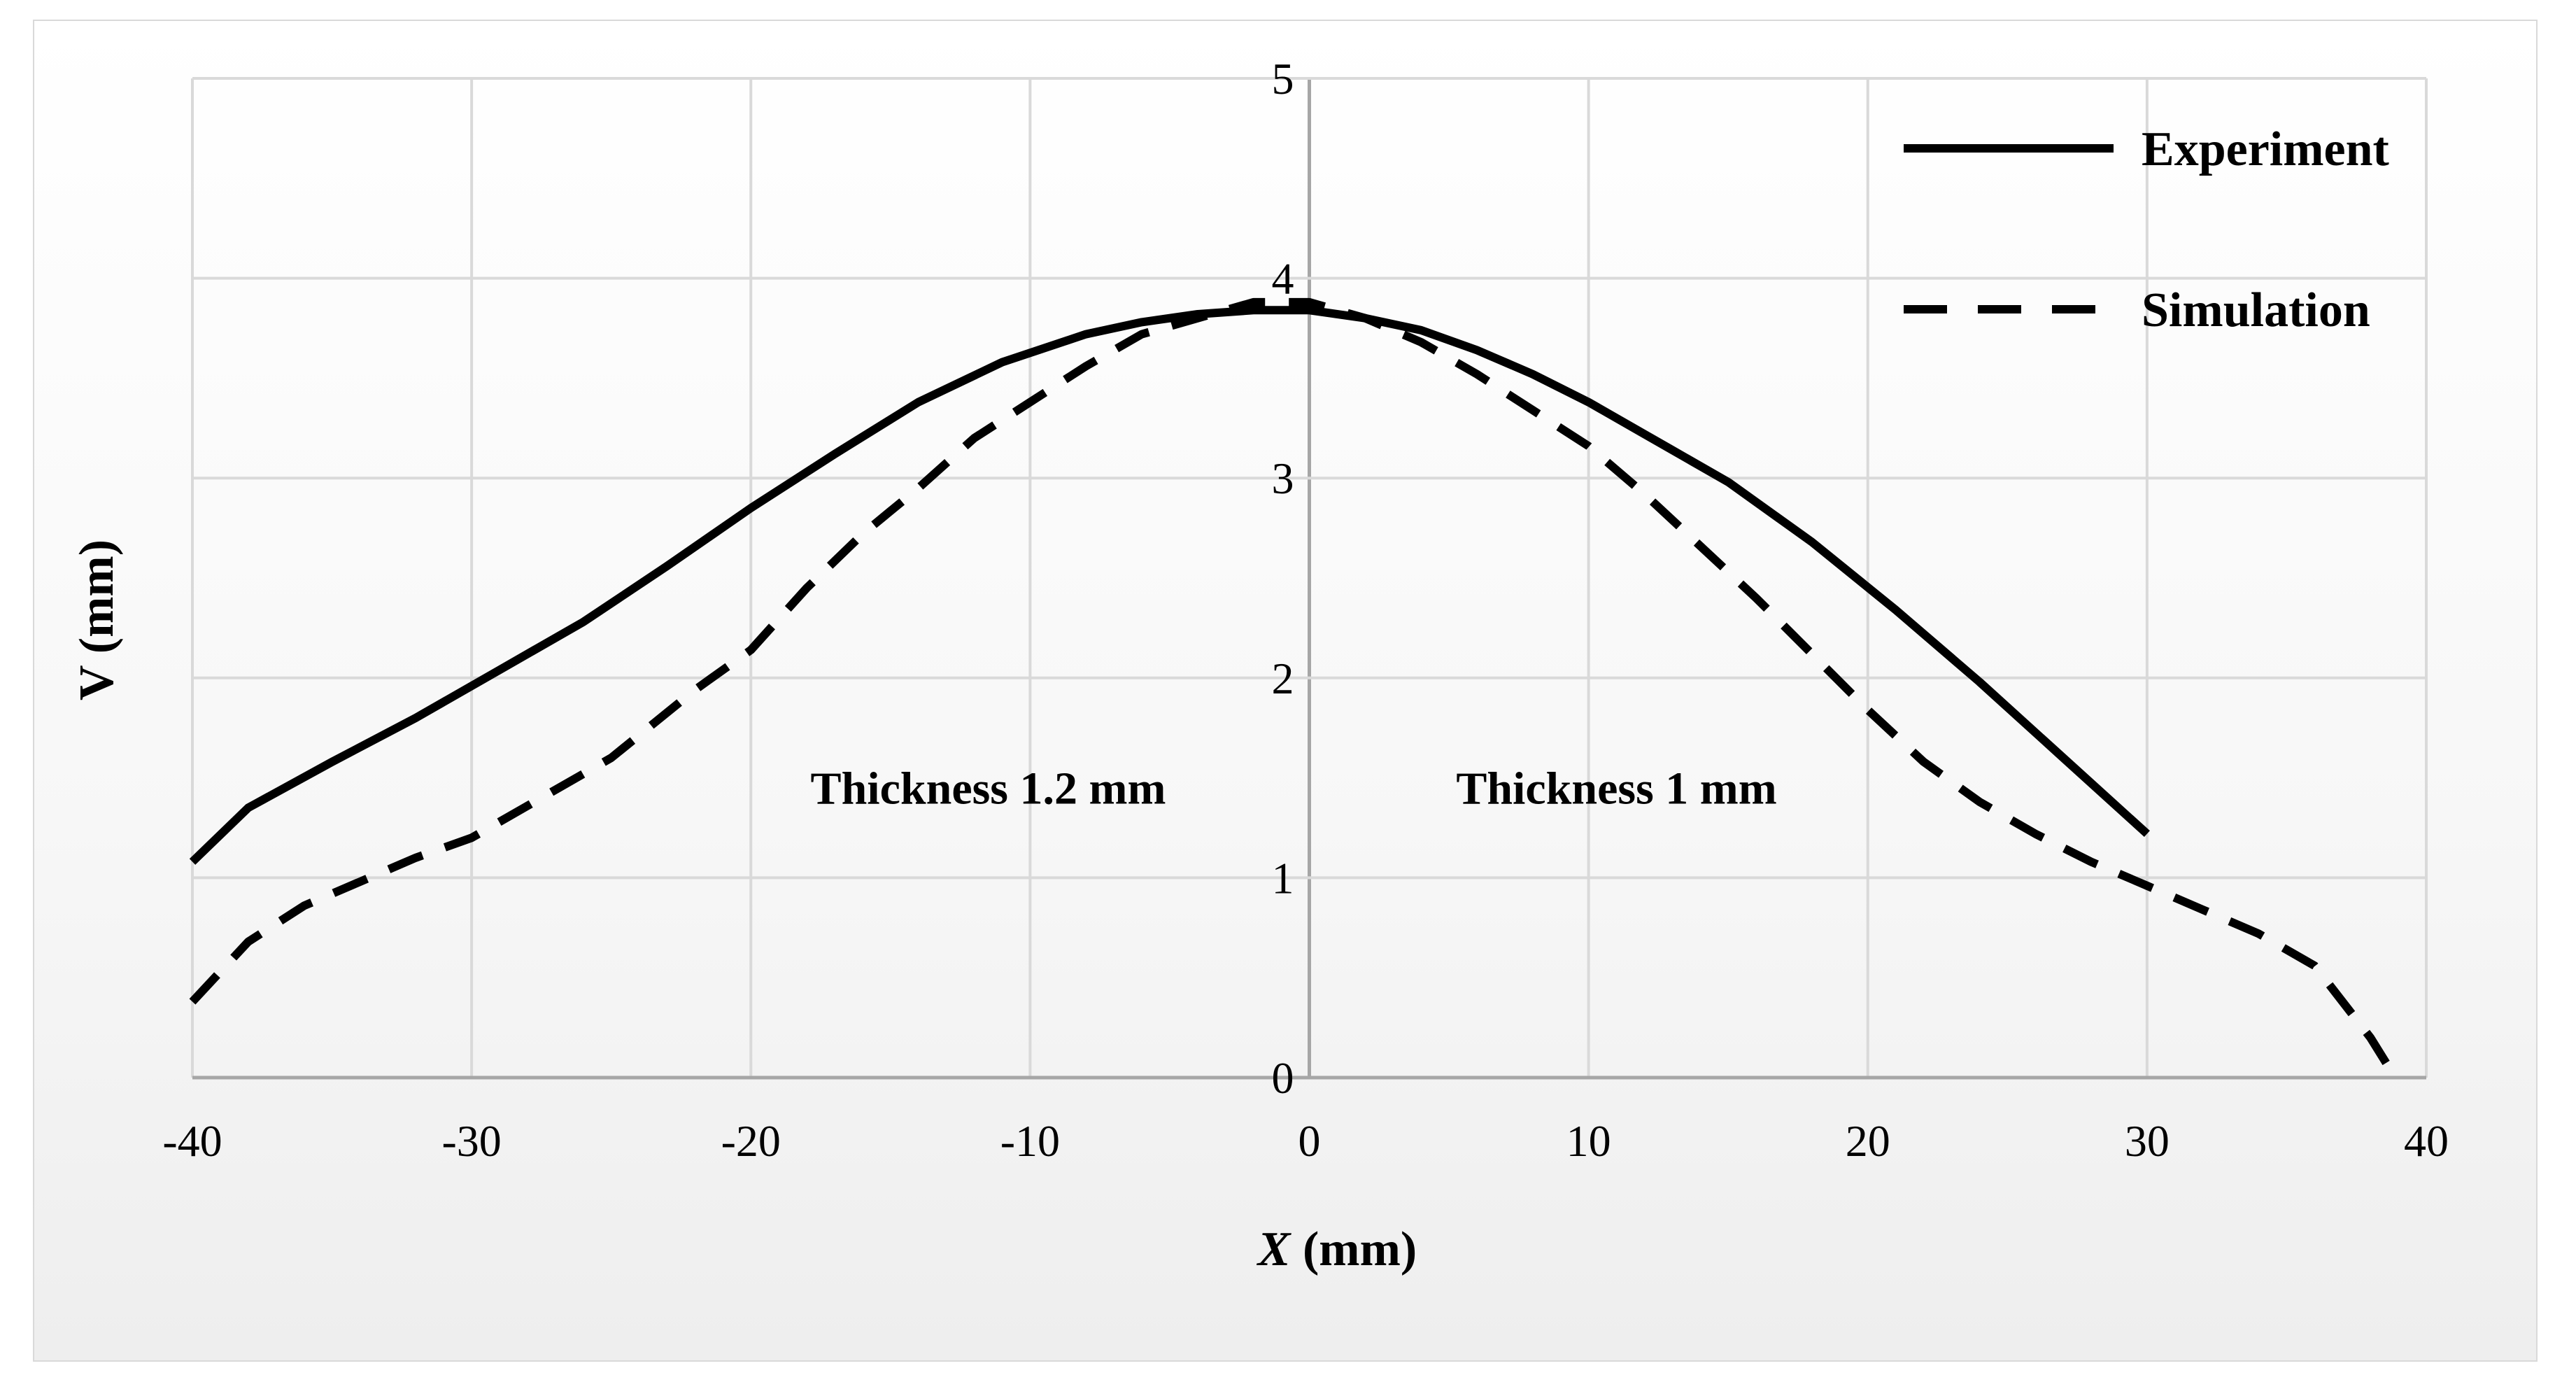 This screenshot has height=1382, width=2576. Describe the element at coordinates (2256, 310) in the screenshot. I see `legend-label-simulation: Simulation` at that location.